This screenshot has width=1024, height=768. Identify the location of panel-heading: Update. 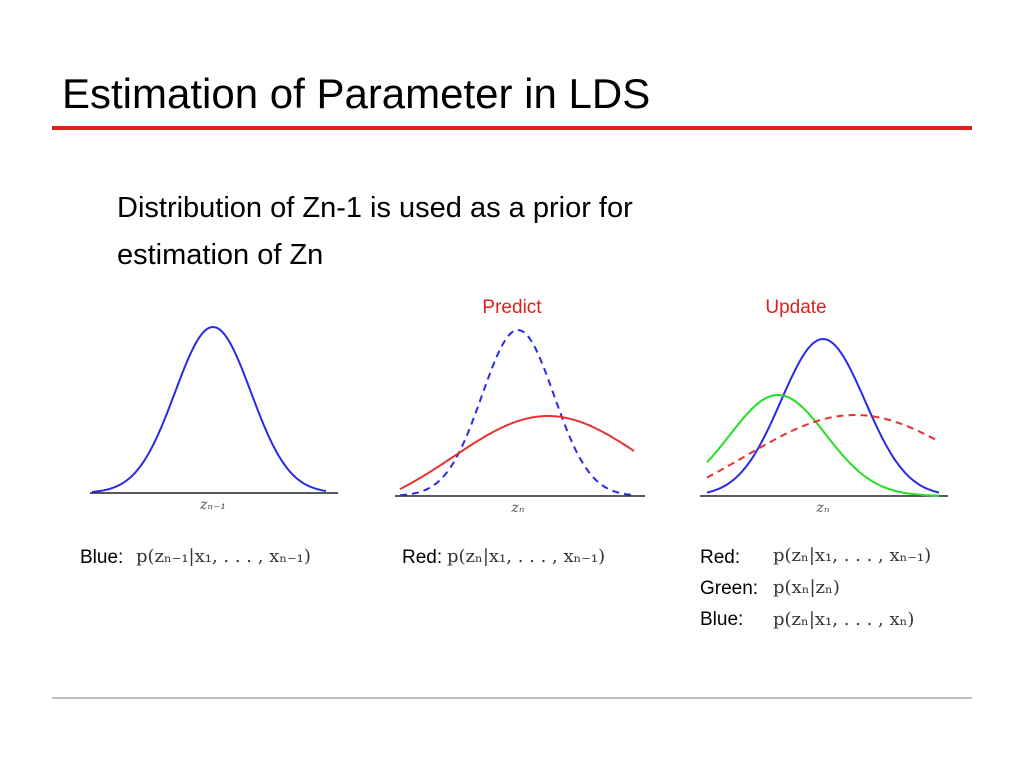
(796, 307).